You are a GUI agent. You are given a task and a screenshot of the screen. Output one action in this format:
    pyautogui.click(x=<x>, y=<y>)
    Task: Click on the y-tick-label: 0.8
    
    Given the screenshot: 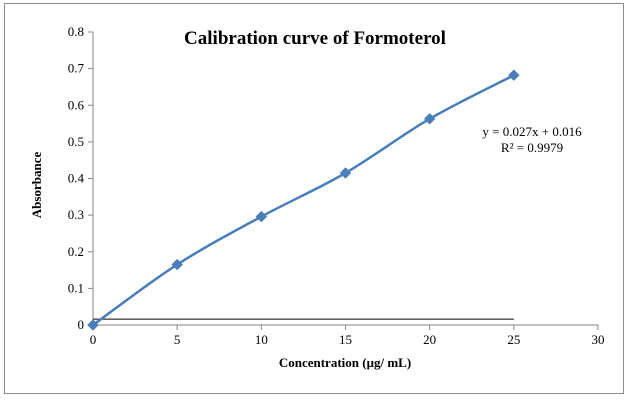 What is the action you would take?
    pyautogui.click(x=76, y=31)
    